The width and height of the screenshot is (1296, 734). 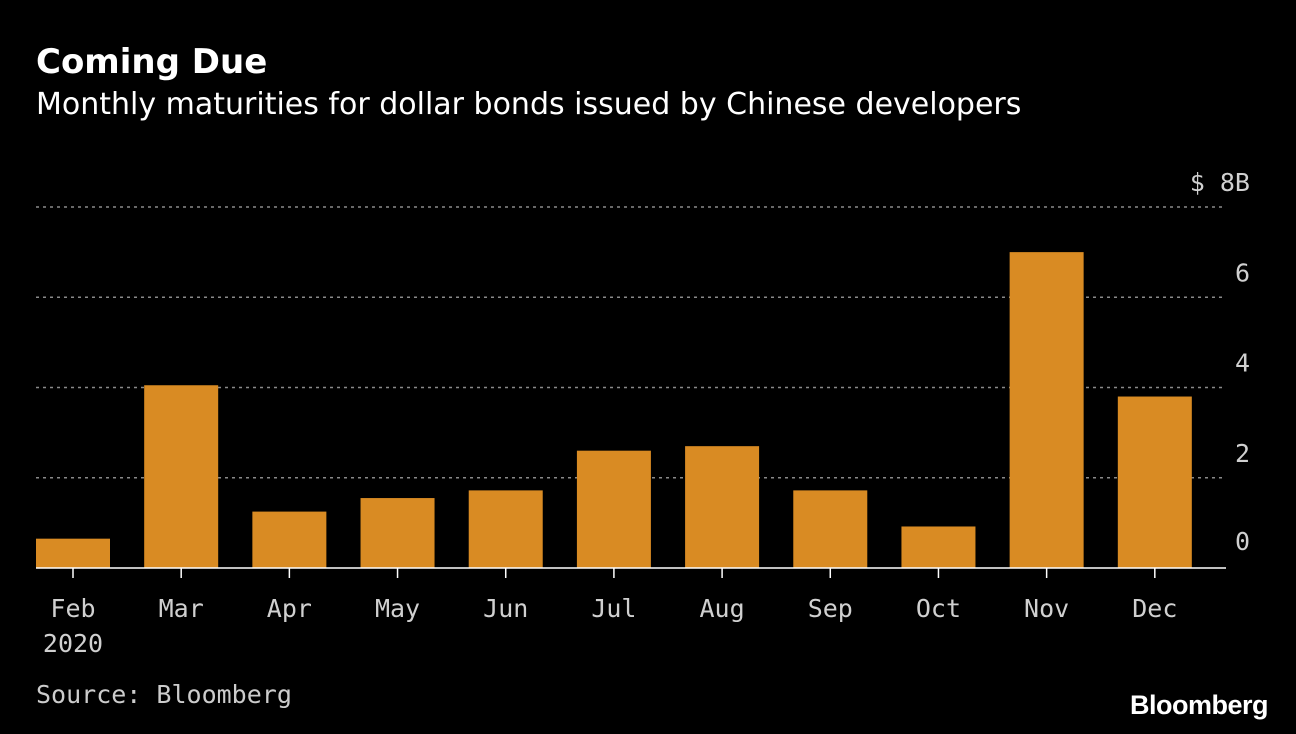 I want to click on y-axis-ticks: 0 2 4 6 $ 8B, so click(x=1220, y=362).